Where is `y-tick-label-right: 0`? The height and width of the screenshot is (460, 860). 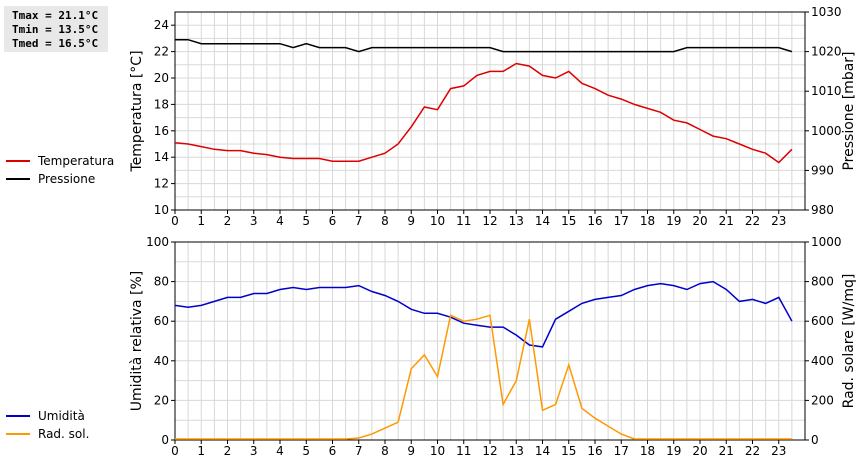
y-tick-label-right: 0 is located at coordinates (815, 440).